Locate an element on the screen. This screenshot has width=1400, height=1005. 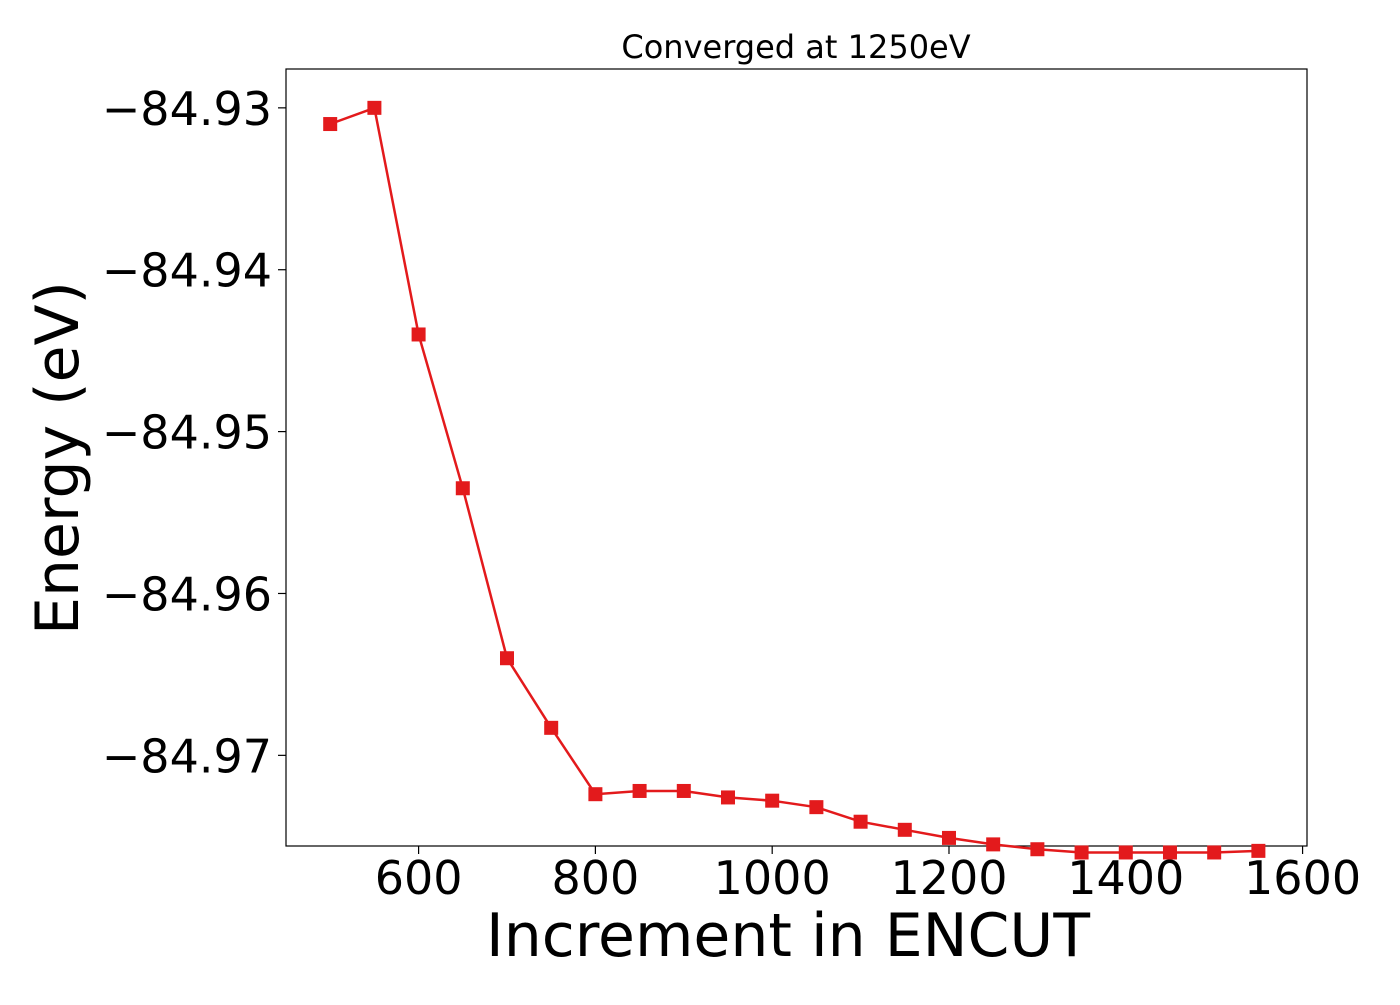
x-tick-label: 1000 is located at coordinates (772, 878).